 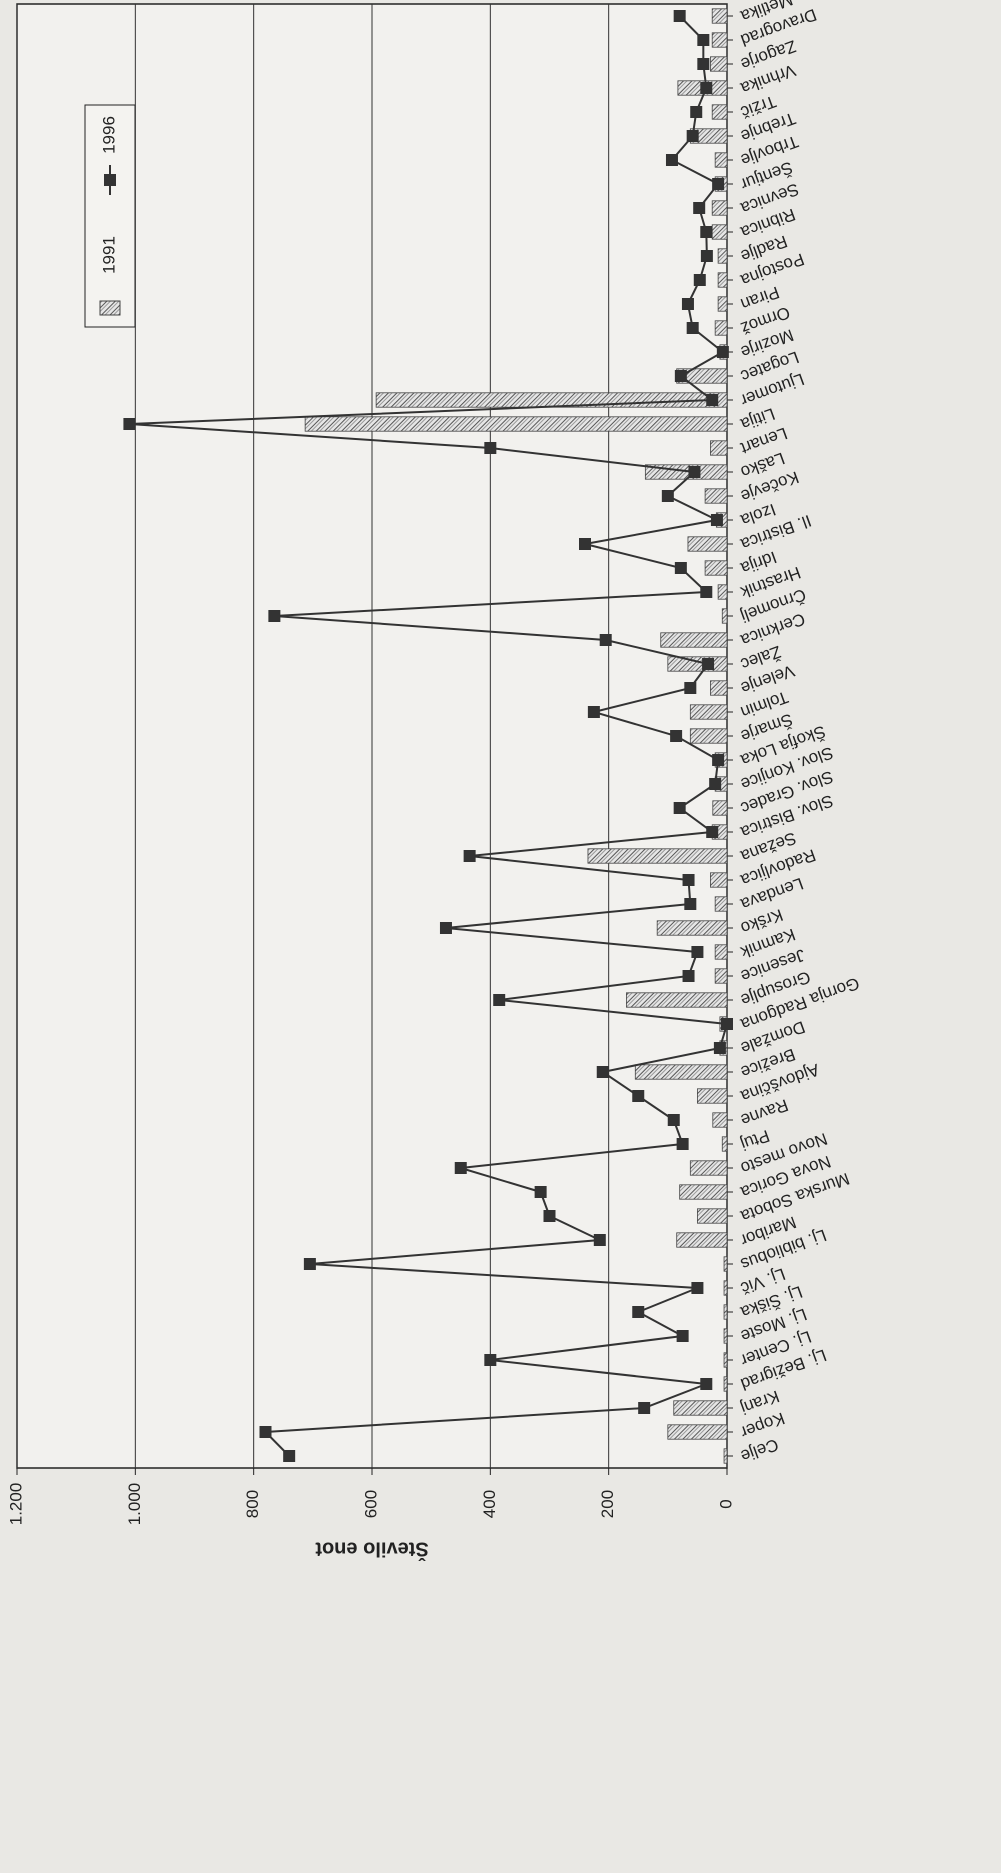 I want to click on y-tick-label: 0, so click(x=725, y=1503).